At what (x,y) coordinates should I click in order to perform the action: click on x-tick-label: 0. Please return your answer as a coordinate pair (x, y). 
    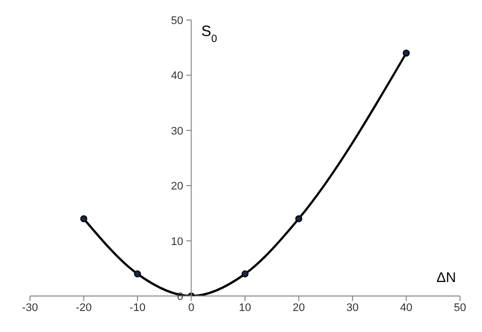
    Looking at the image, I should click on (191, 308).